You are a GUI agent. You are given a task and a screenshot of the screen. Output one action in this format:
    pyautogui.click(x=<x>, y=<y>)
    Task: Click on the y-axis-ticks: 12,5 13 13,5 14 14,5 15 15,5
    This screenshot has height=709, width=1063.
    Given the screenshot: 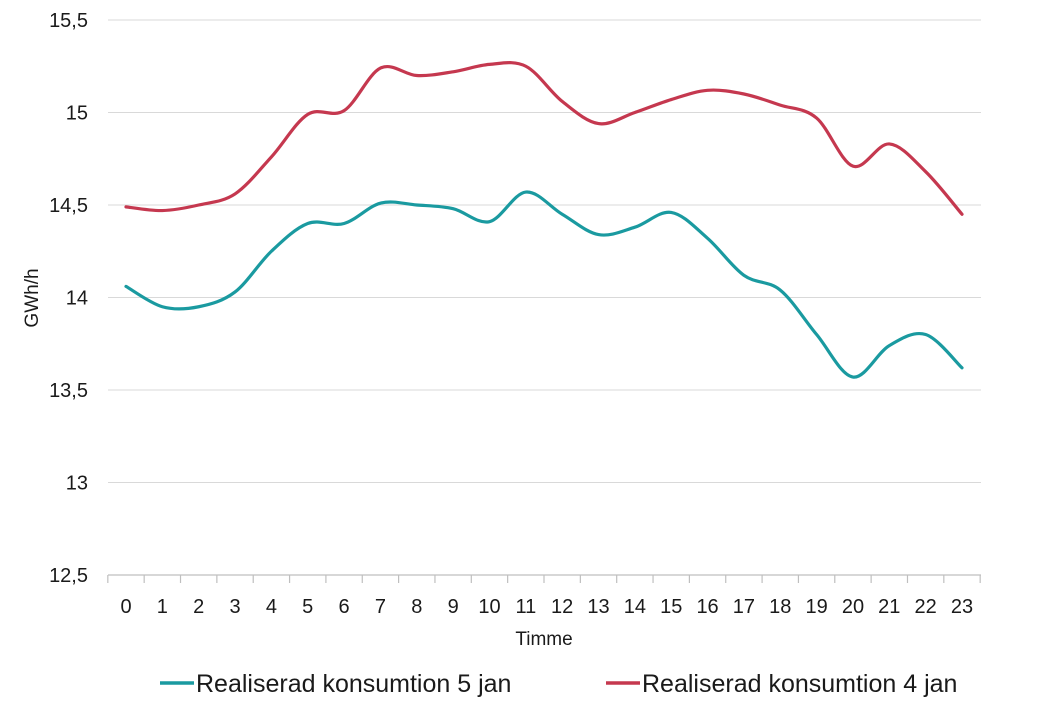 What is the action you would take?
    pyautogui.click(x=68, y=298)
    